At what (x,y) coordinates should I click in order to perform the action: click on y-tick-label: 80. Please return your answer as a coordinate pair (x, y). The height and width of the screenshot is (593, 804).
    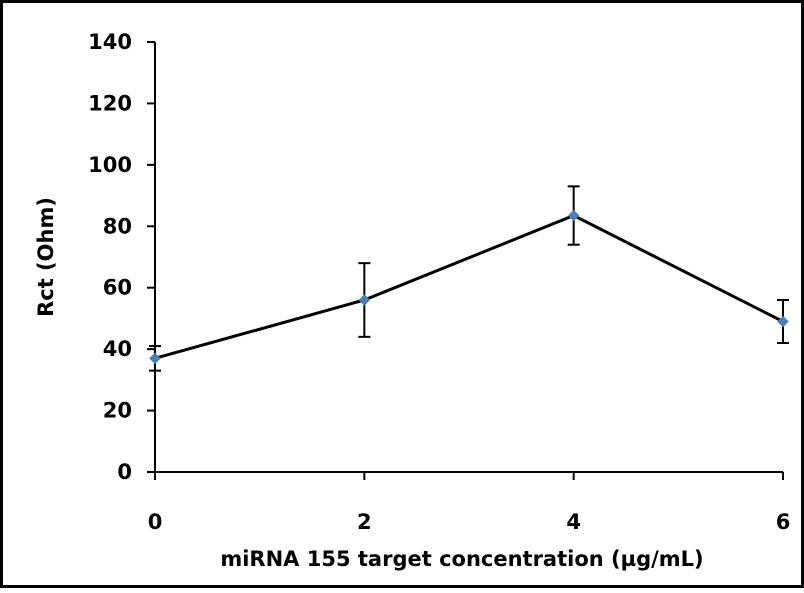
    Looking at the image, I should click on (117, 226).